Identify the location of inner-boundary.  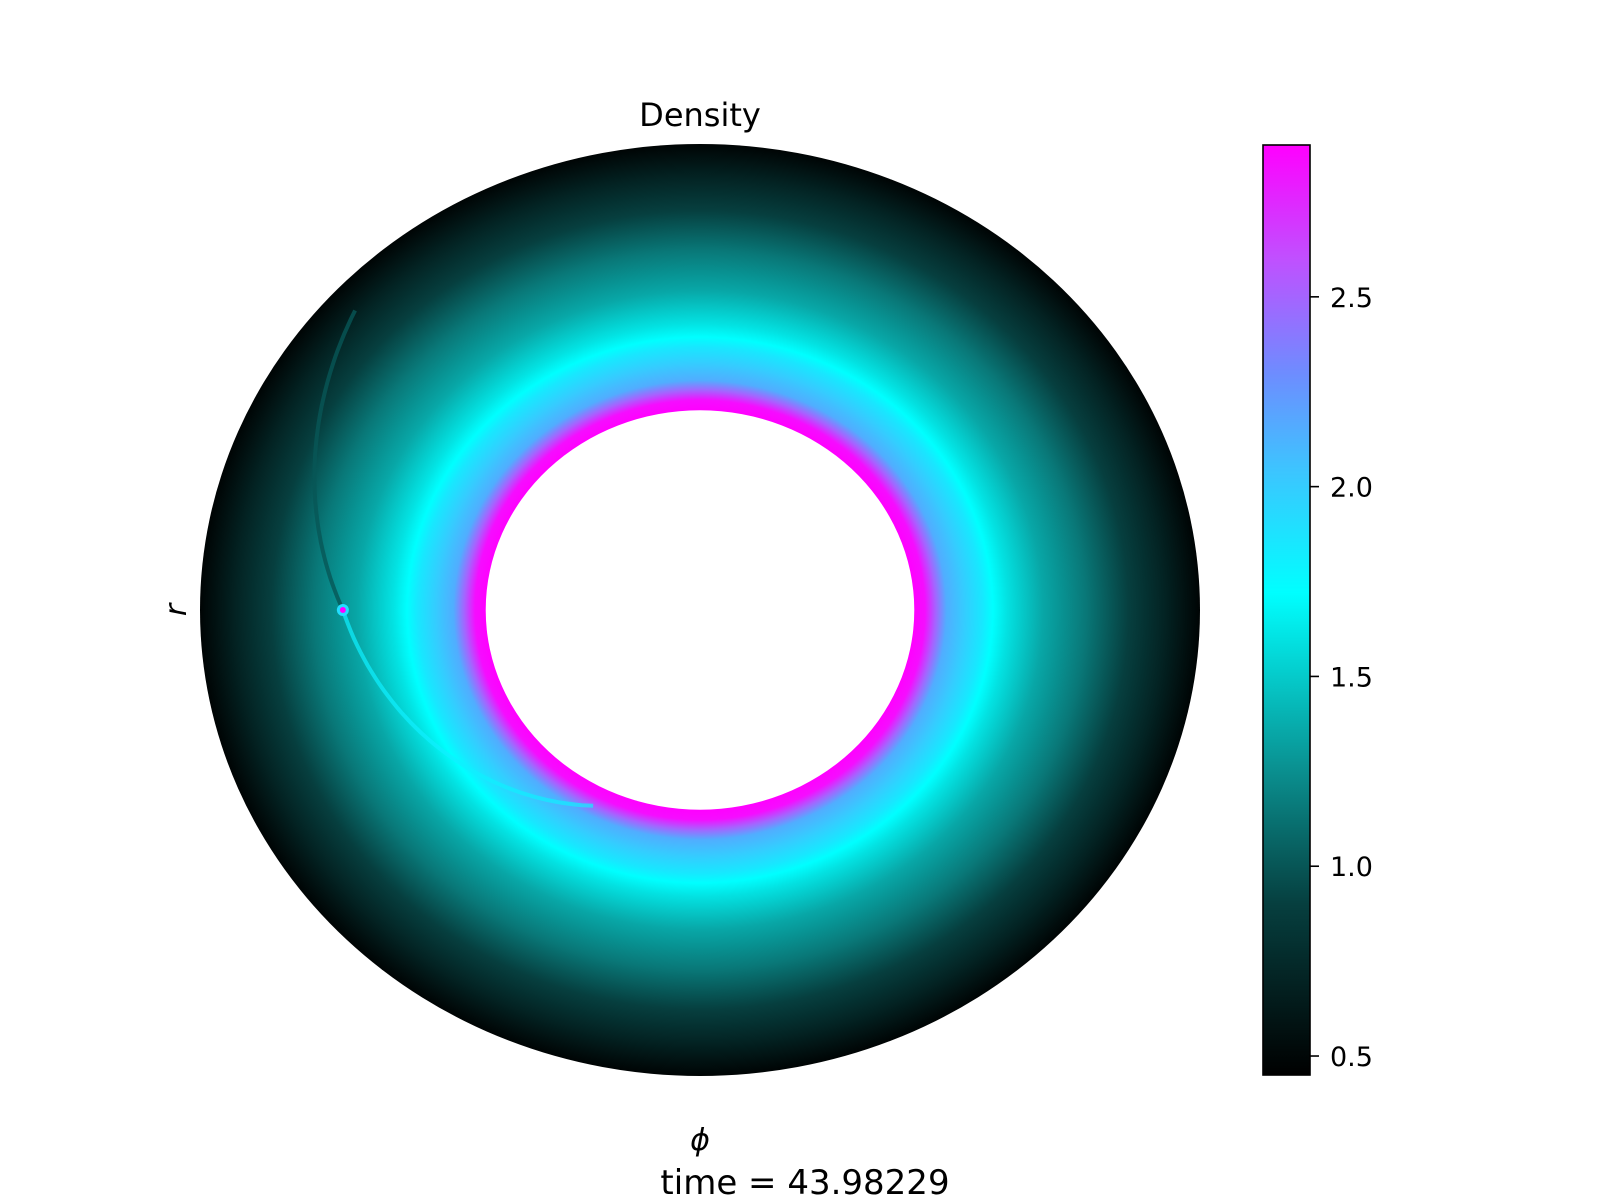
(700, 610).